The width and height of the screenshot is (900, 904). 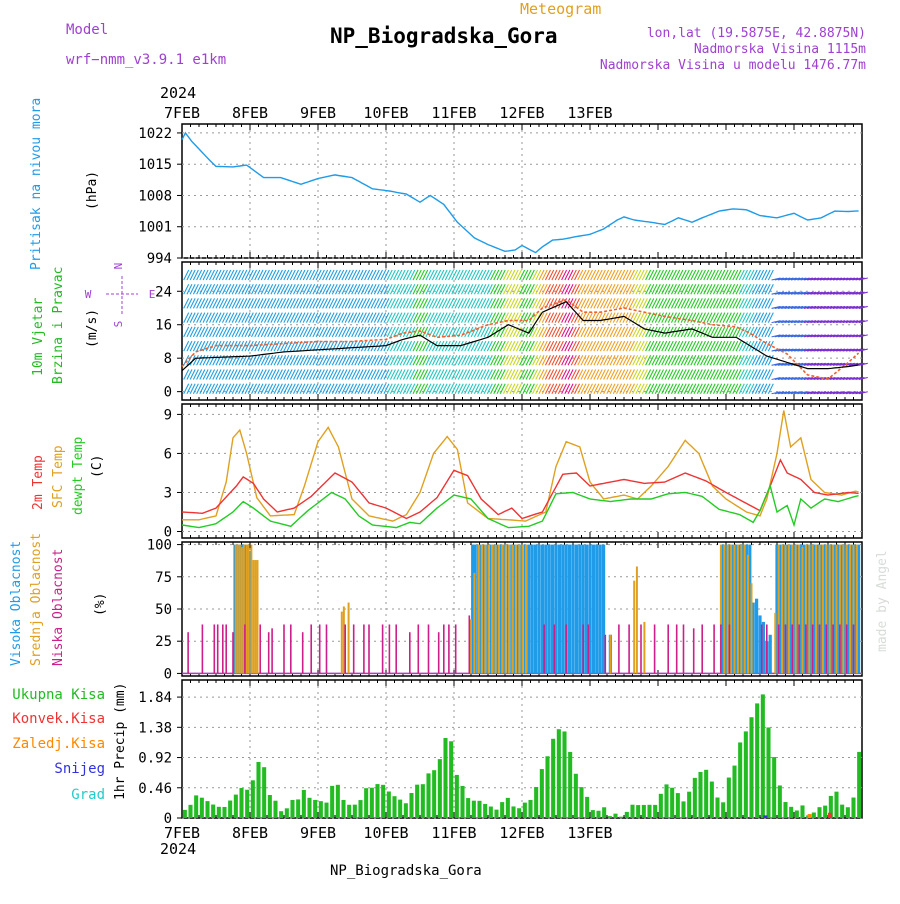 What do you see at coordinates (155, 698) in the screenshot?
I see `precip-ytick-label: 1.84` at bounding box center [155, 698].